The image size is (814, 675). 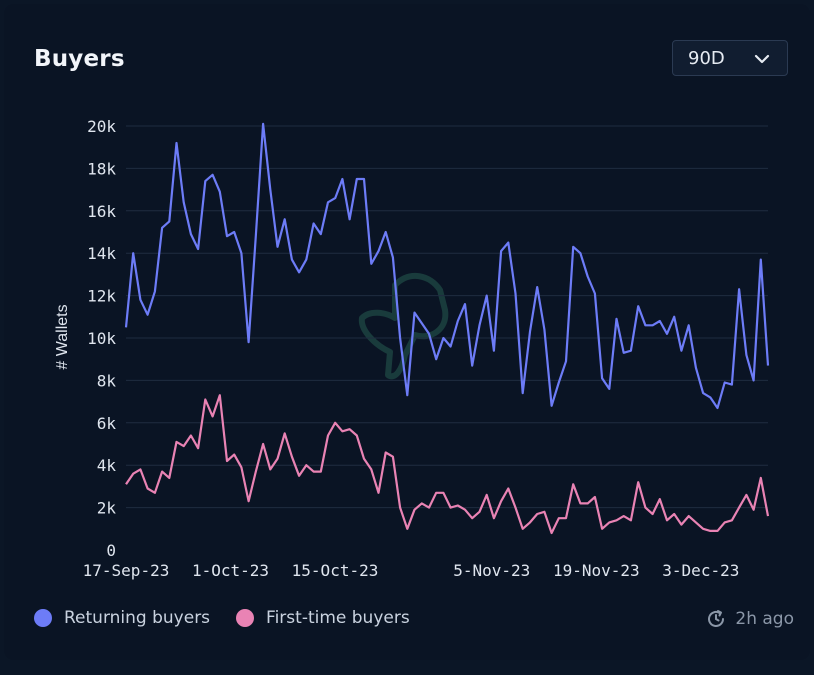 I want to click on legend-dot-first-time, so click(x=245, y=618).